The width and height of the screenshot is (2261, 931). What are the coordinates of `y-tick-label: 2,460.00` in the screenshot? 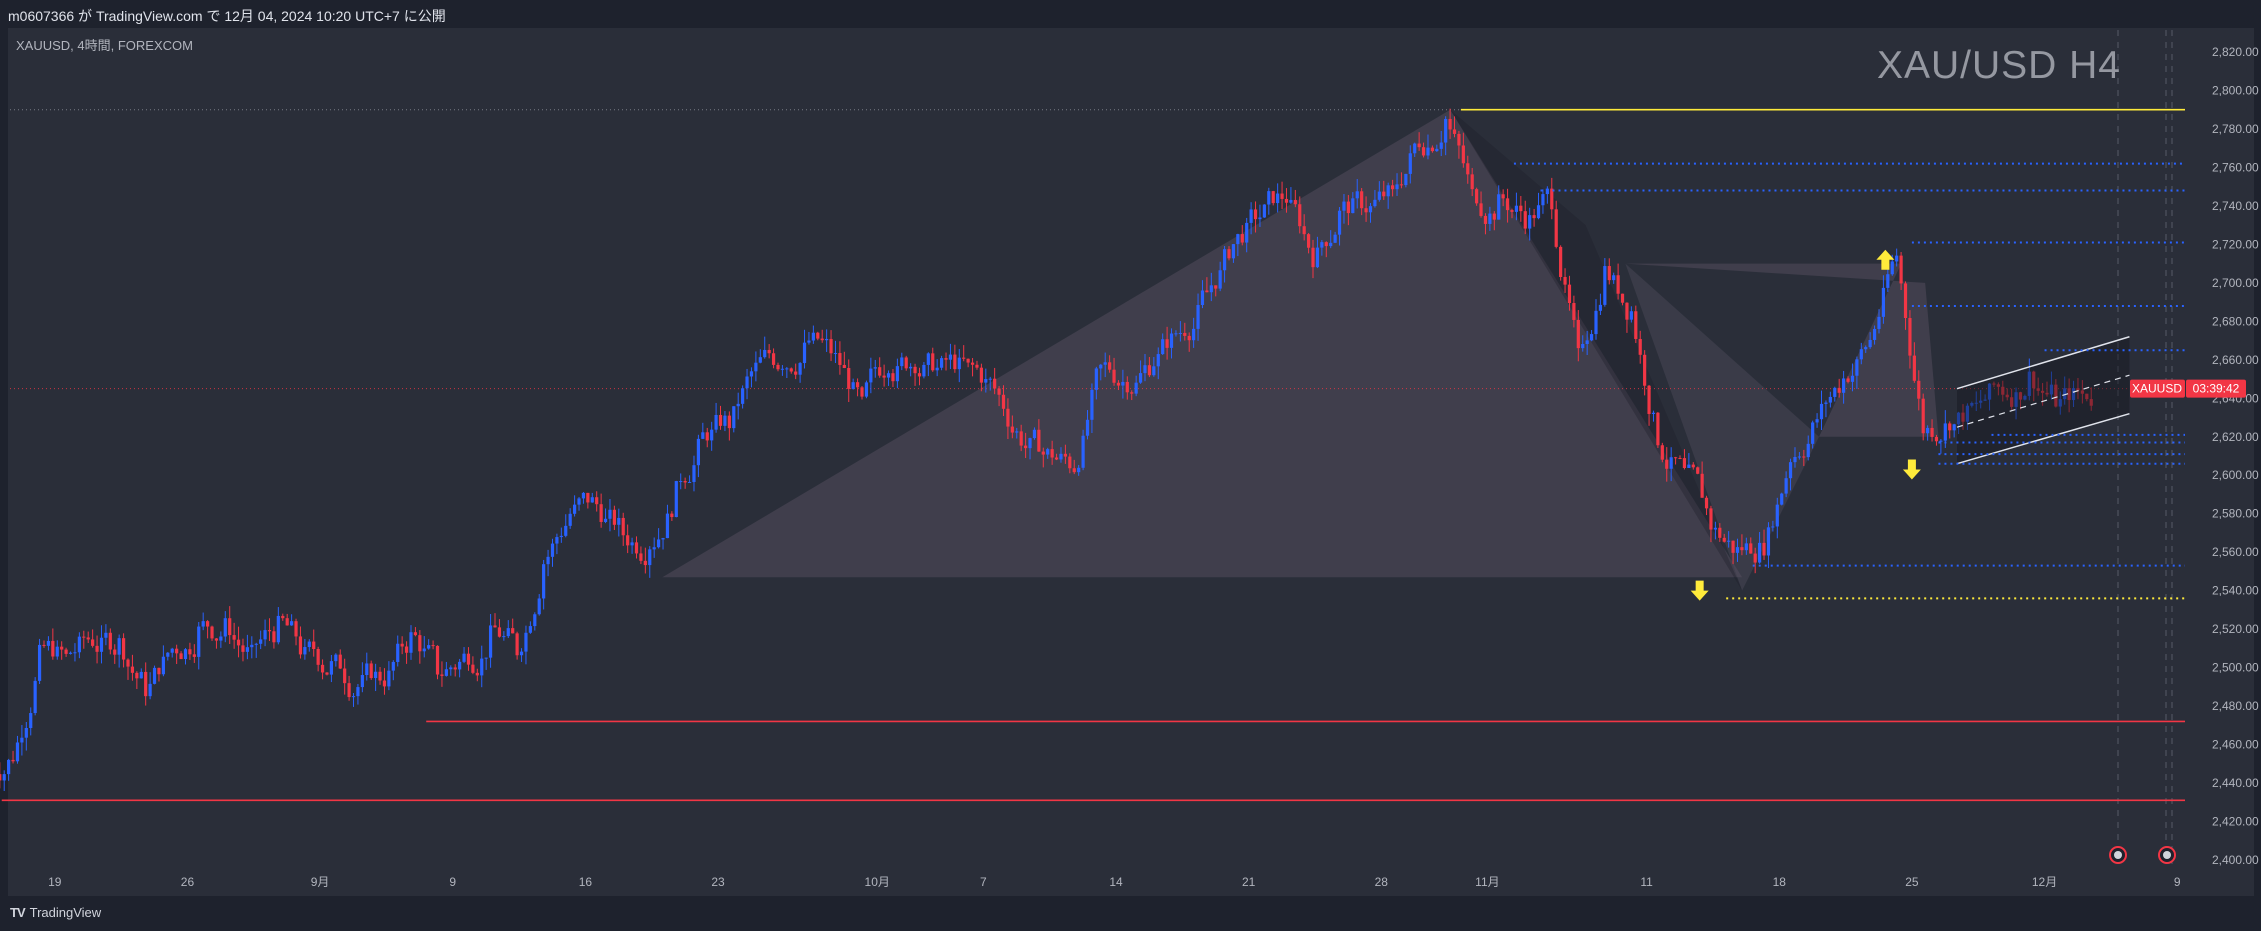 It's located at (2235, 745).